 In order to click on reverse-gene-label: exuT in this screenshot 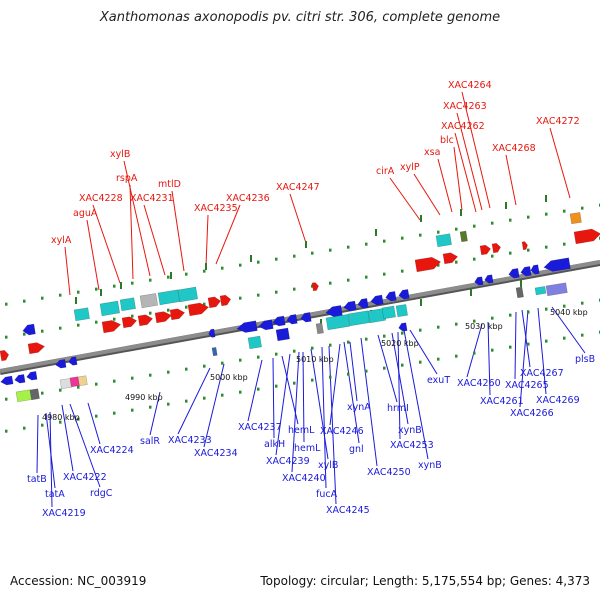, I will do `click(438, 380)`.